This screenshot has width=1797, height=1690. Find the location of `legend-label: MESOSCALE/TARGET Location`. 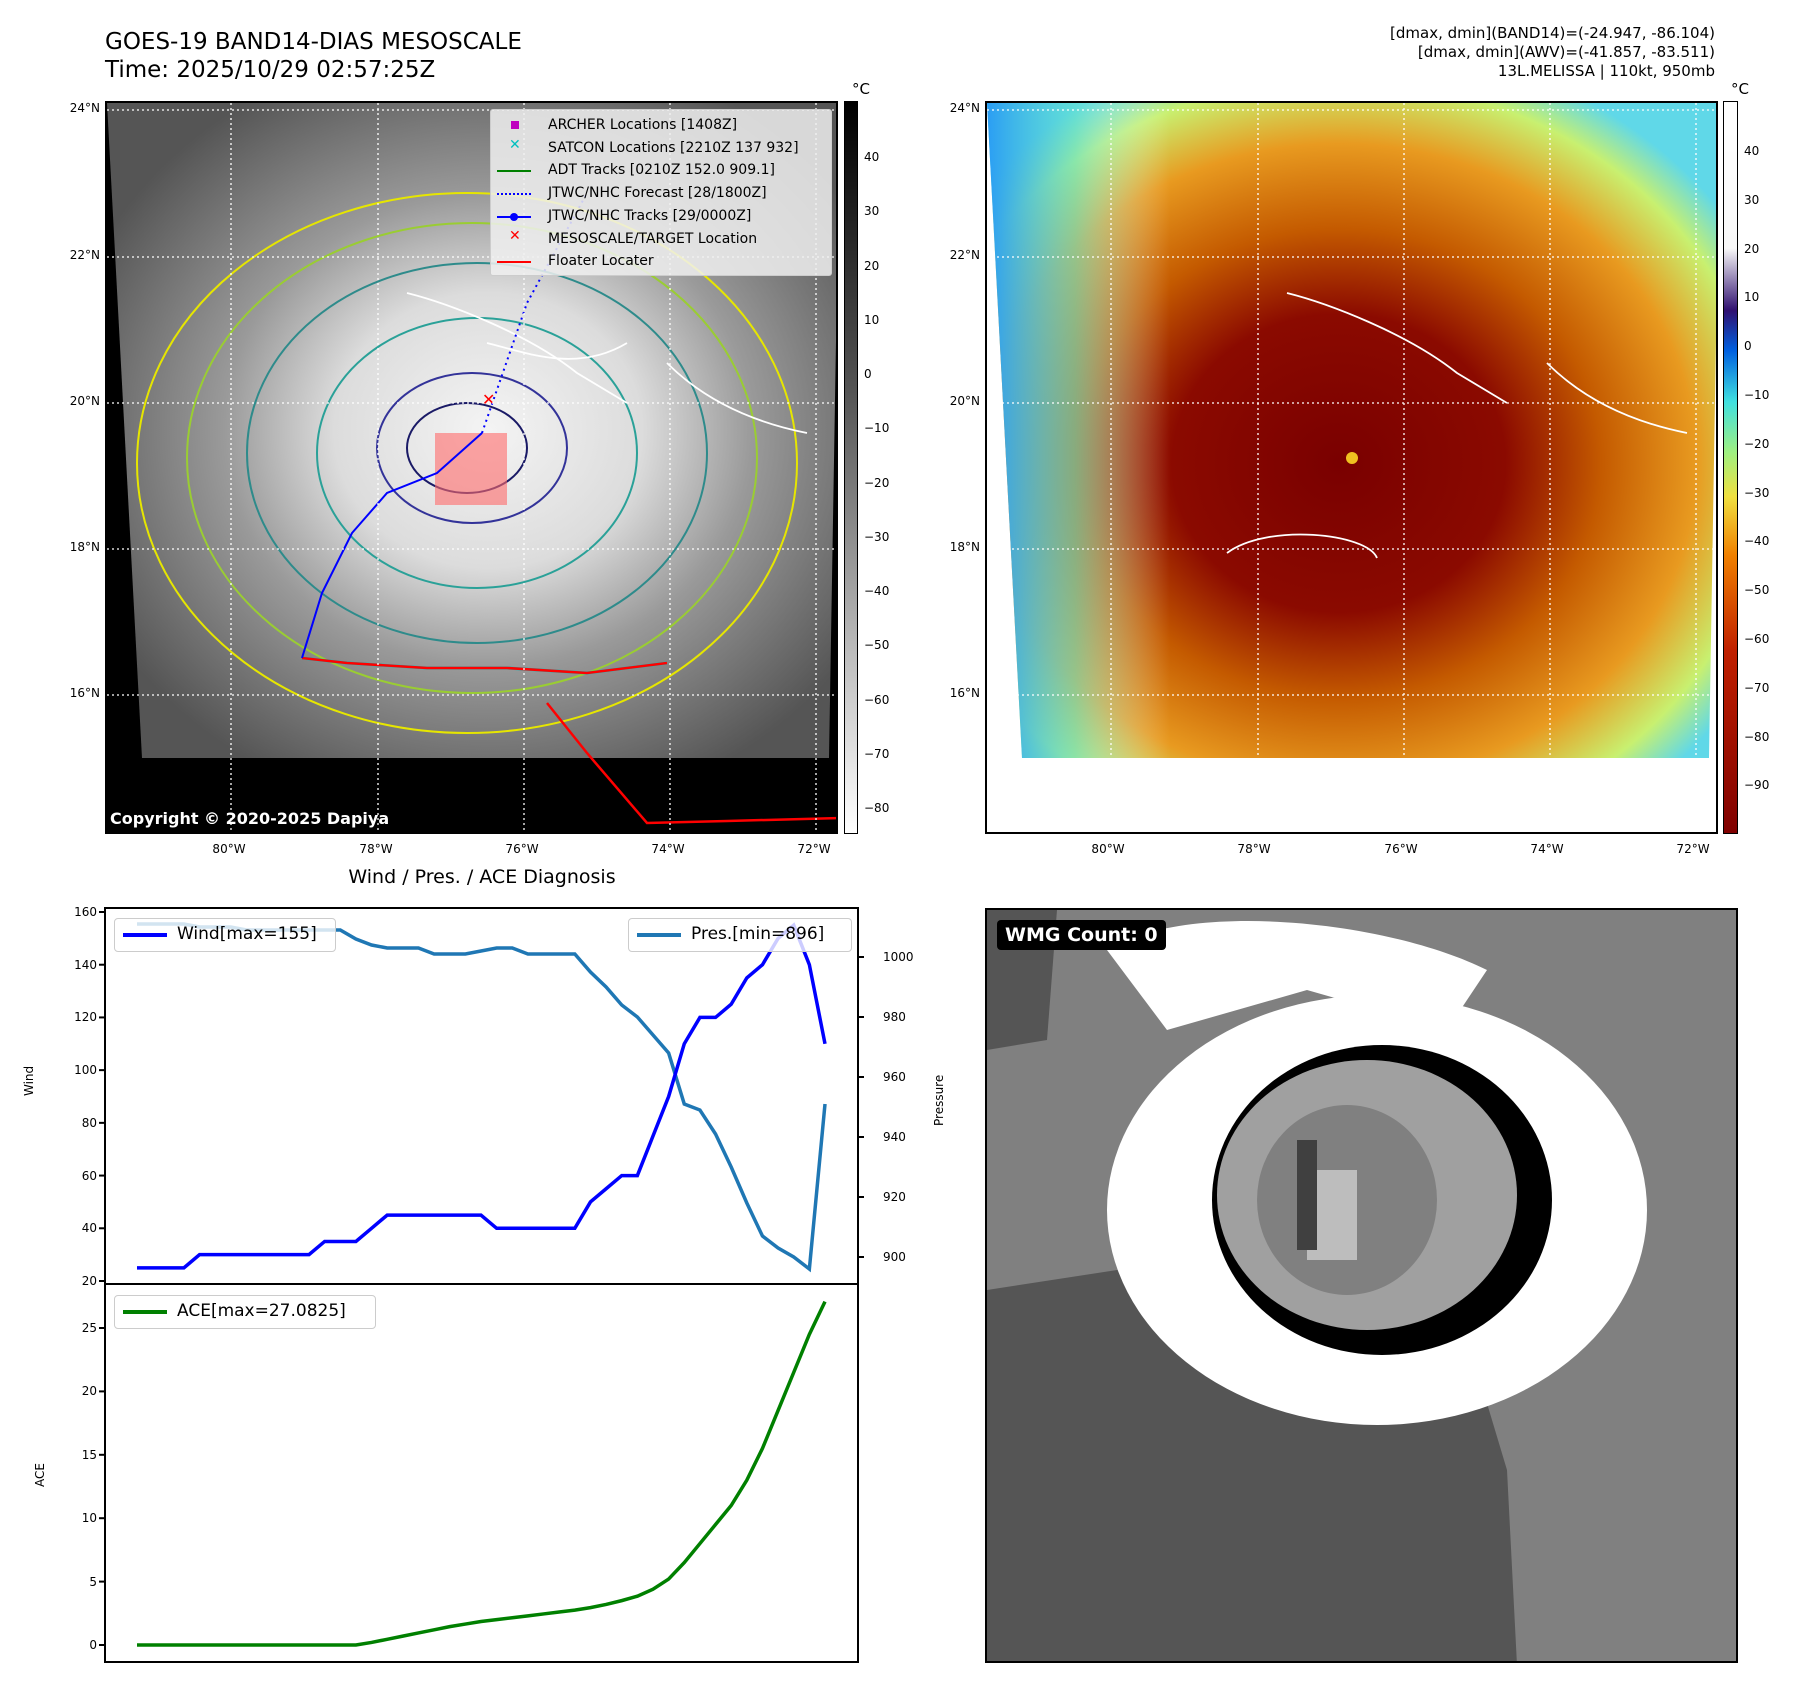

legend-label: MESOSCALE/TARGET Location is located at coordinates (653, 238).